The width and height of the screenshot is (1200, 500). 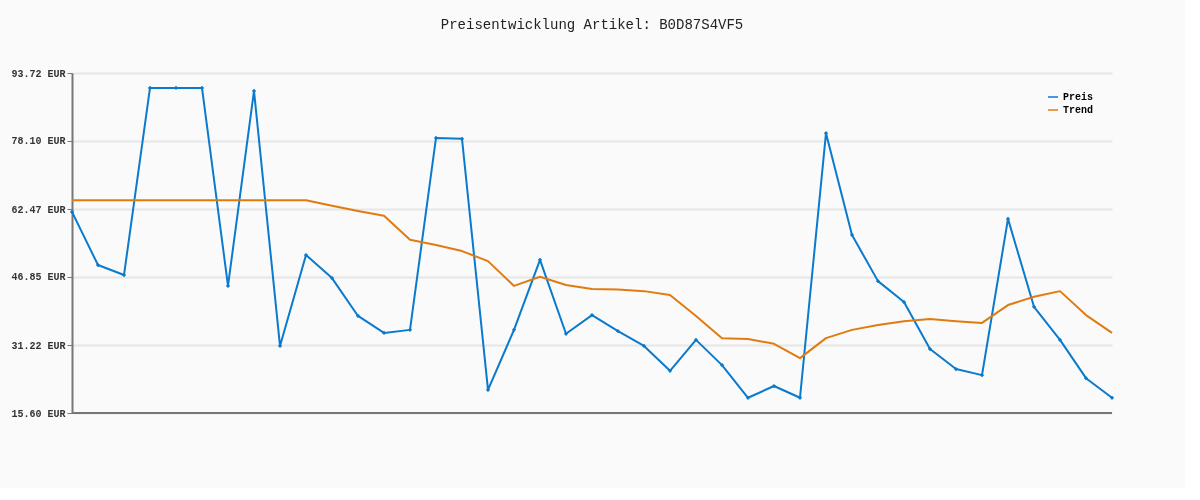 What do you see at coordinates (592, 25) in the screenshot?
I see `chart-title: Preisentwicklung Artikel: B0D87S4VF5` at bounding box center [592, 25].